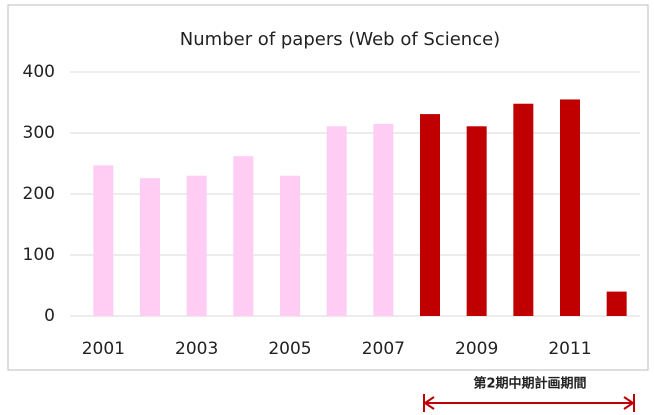 The height and width of the screenshot is (415, 654). I want to click on x-tick-label: 2011, so click(569, 349).